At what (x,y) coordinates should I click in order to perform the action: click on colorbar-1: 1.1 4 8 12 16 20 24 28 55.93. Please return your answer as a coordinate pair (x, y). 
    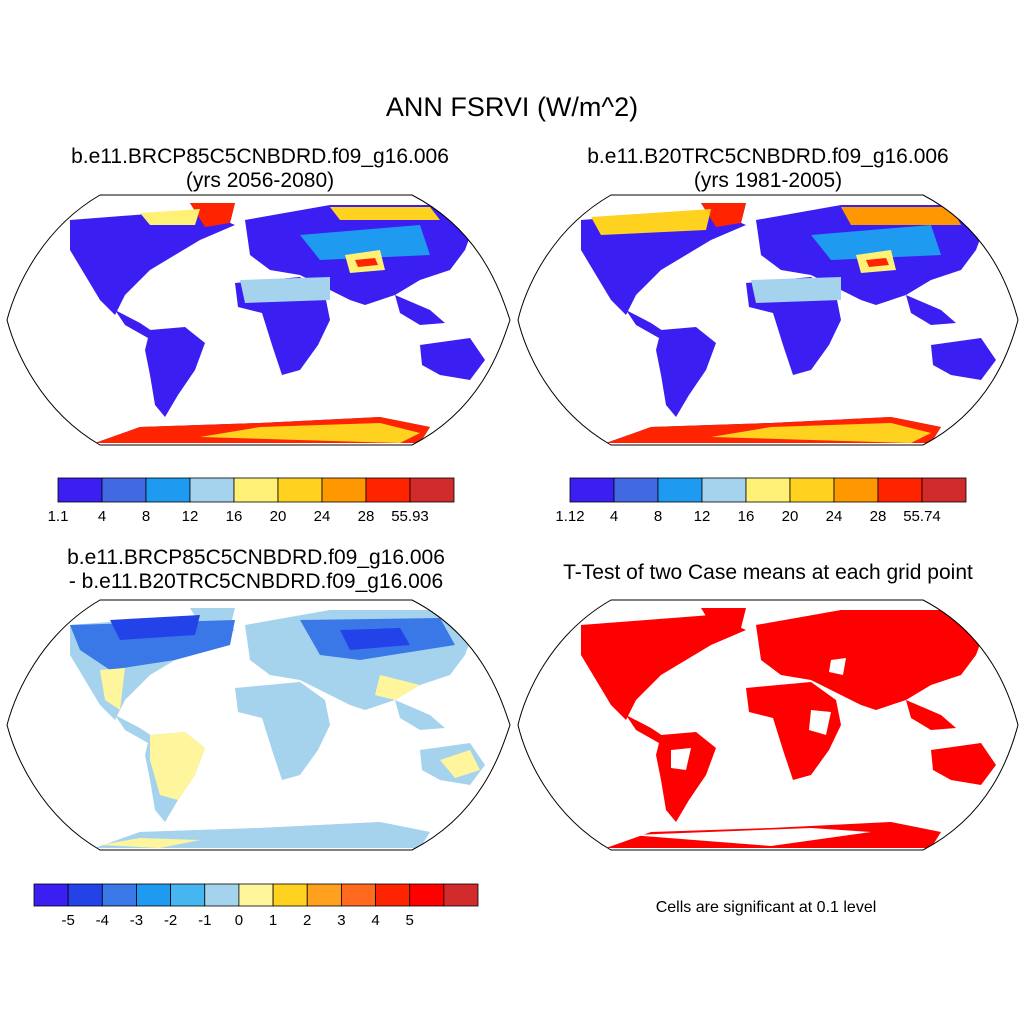
    Looking at the image, I should click on (251, 501).